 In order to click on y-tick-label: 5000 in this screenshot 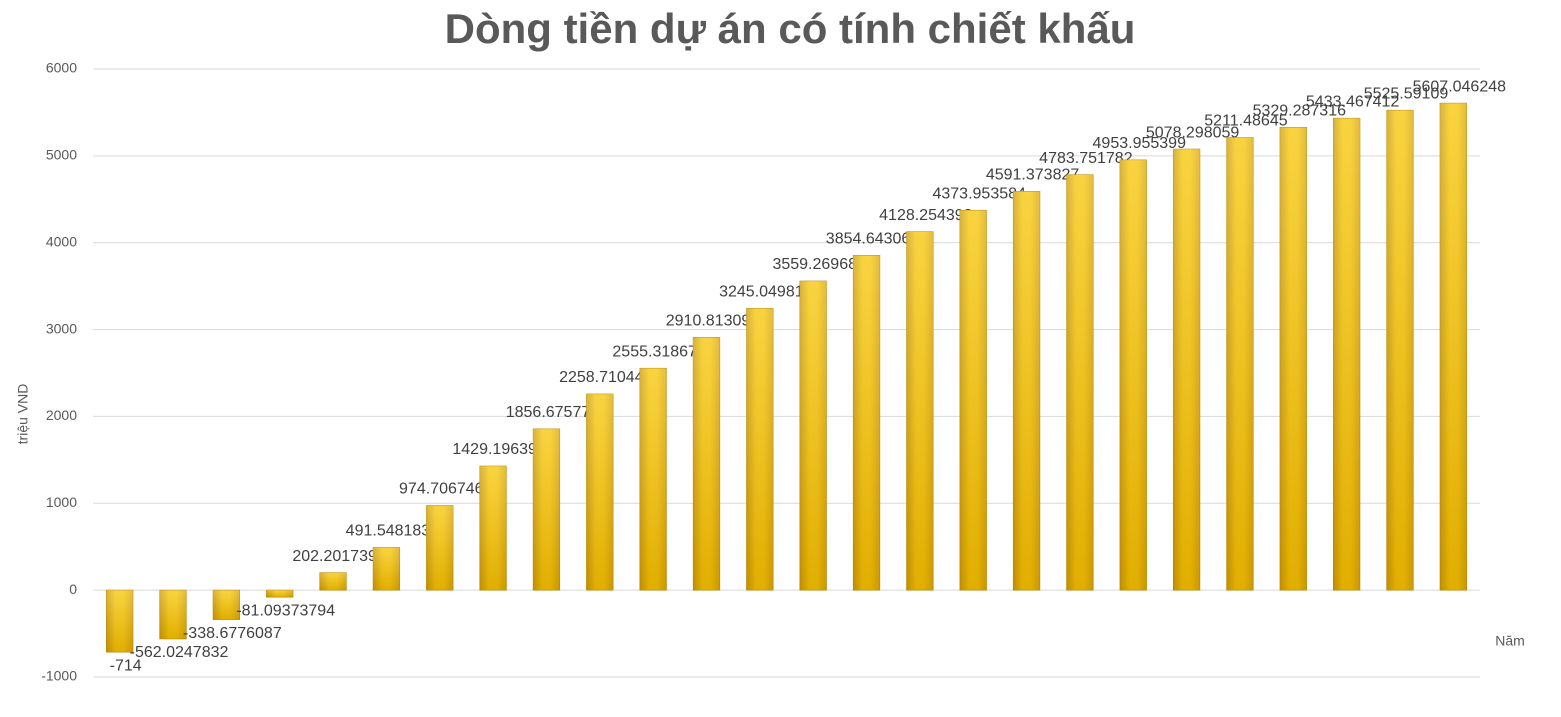, I will do `click(61, 155)`.